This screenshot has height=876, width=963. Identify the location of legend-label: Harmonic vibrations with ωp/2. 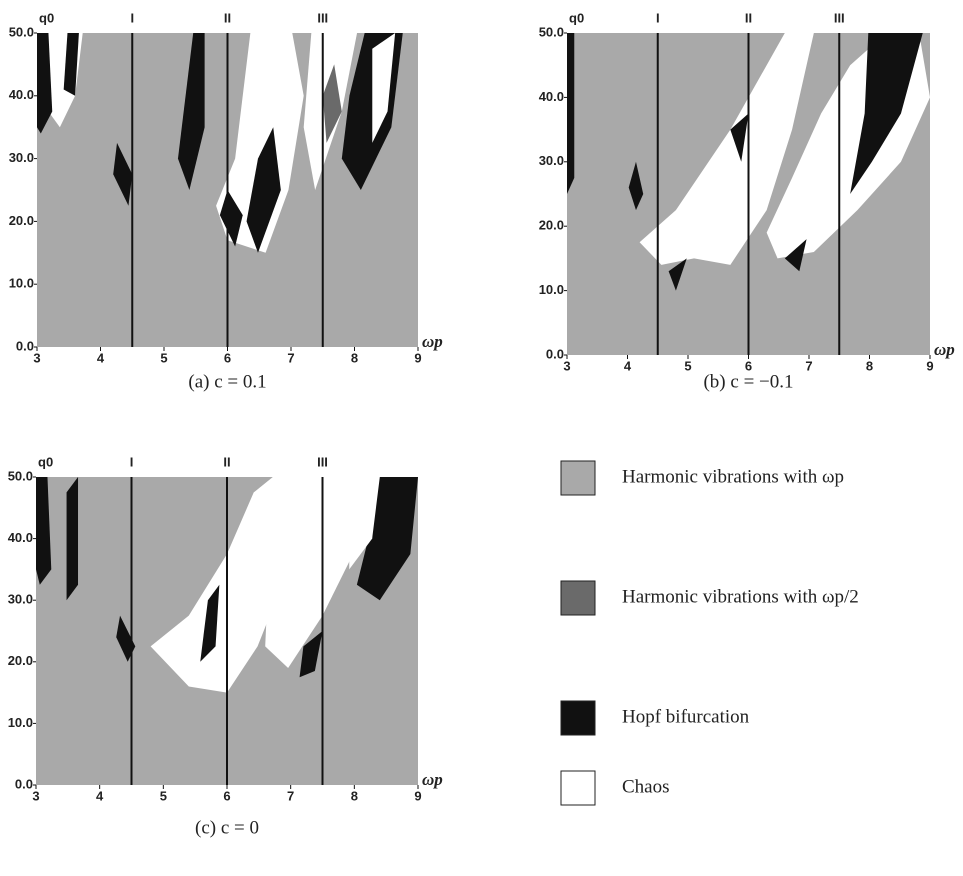
(740, 596).